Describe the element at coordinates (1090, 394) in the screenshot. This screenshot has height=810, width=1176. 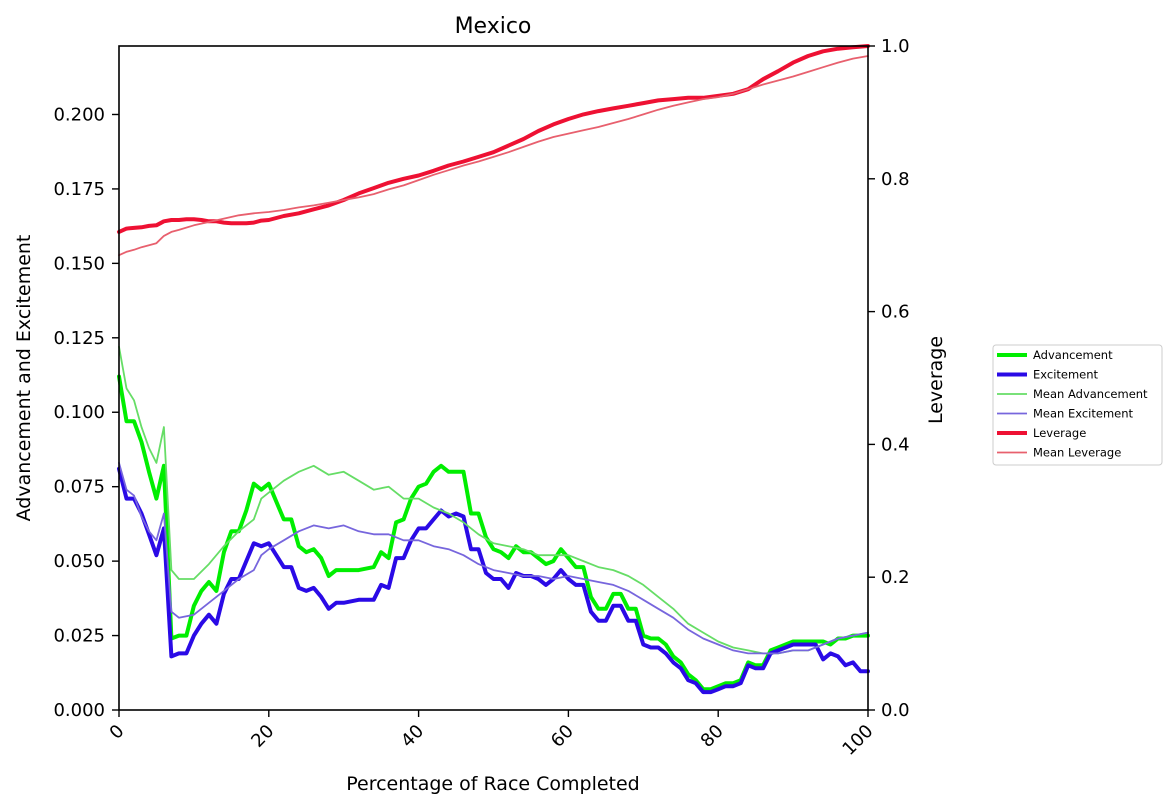
I see `legend-label-mean-advancement: Mean Advancement` at that location.